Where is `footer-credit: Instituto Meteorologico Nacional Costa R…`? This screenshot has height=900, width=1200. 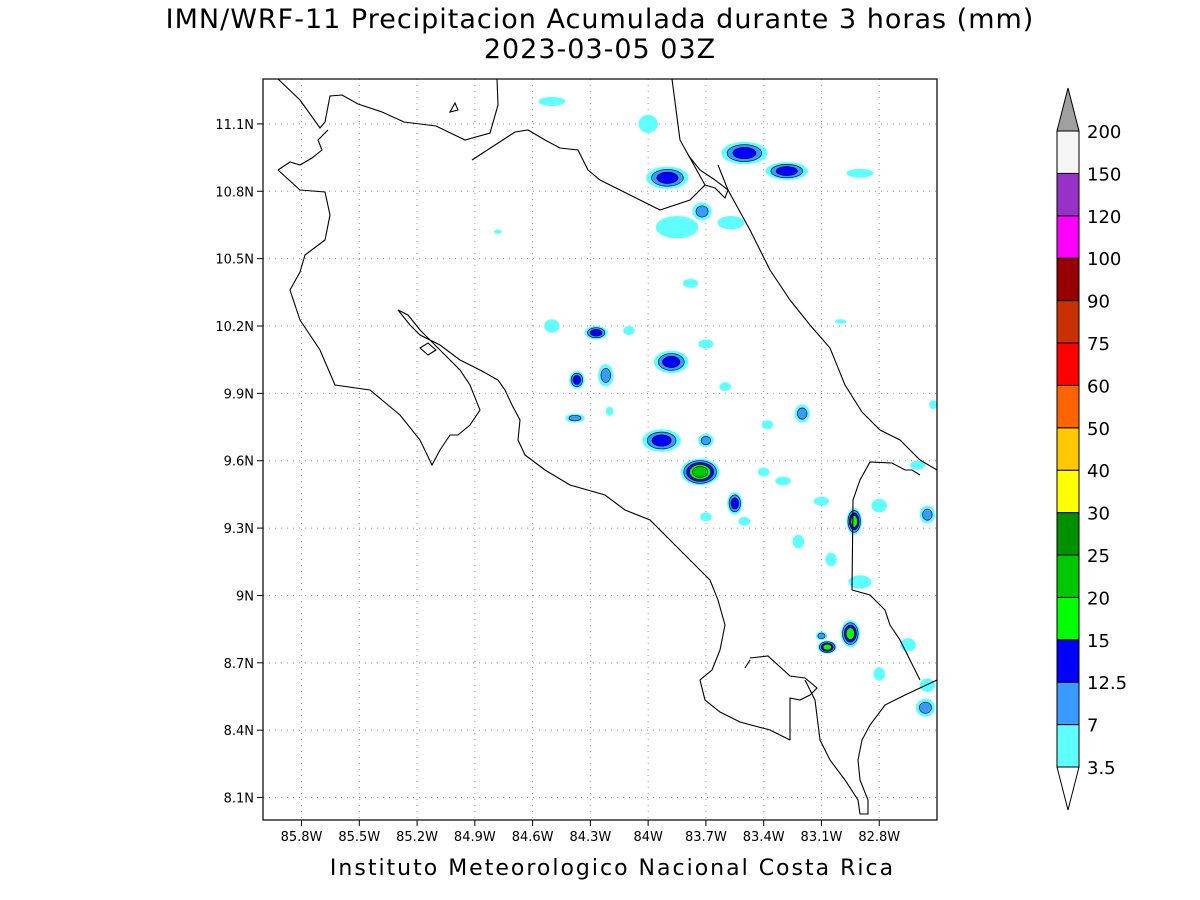 footer-credit: Instituto Meteorologico Nacional Costa R… is located at coordinates (612, 868).